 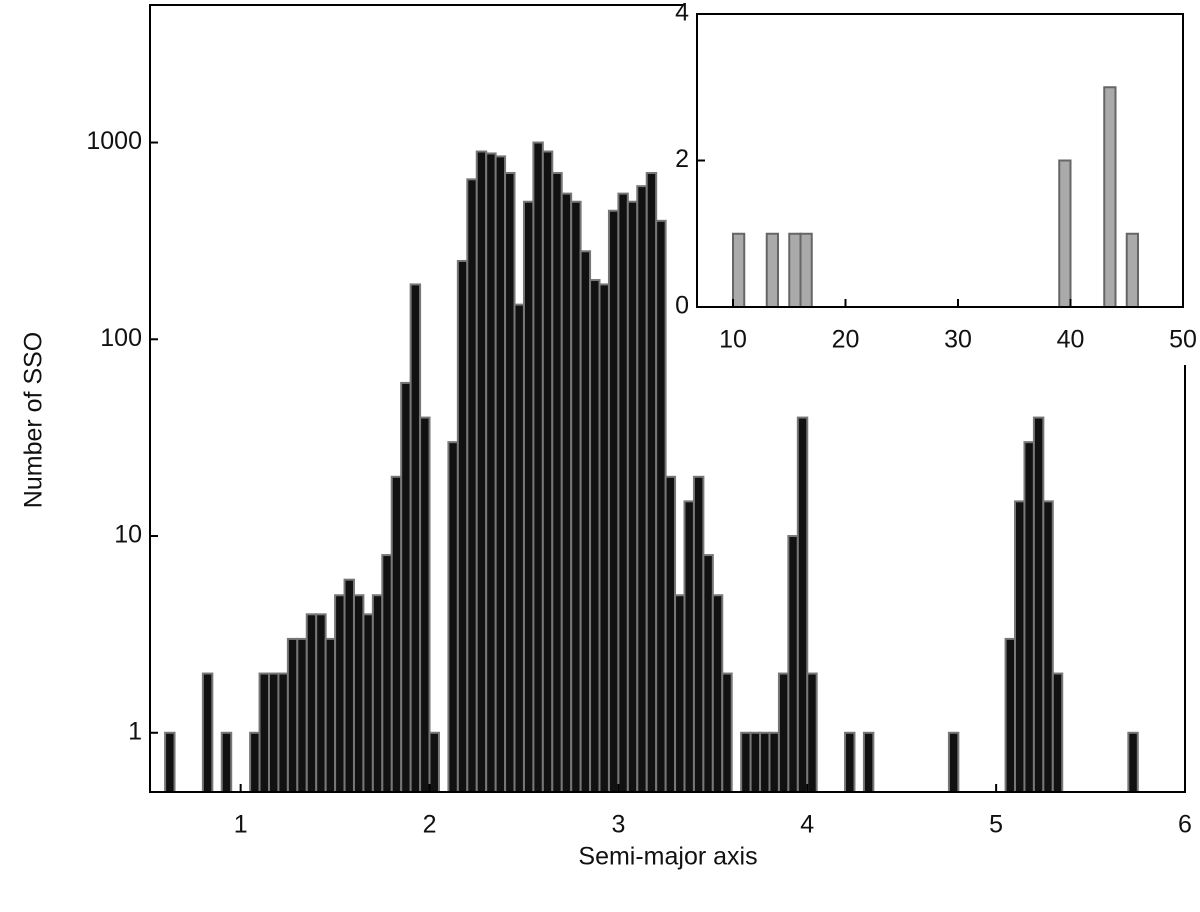 I want to click on y-tick-label: 10, so click(x=128, y=535).